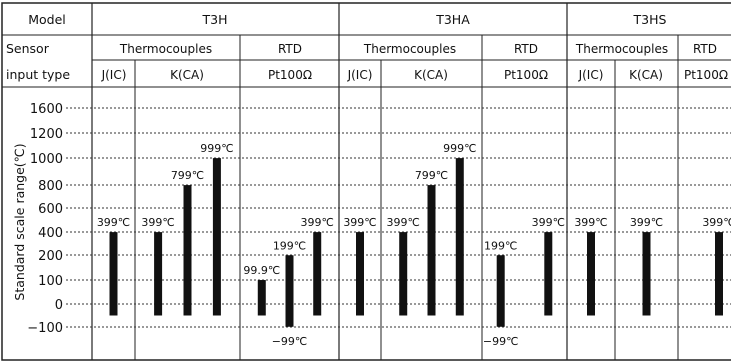 This screenshot has width=731, height=363. I want to click on y-tick-label: 100, so click(50, 281).